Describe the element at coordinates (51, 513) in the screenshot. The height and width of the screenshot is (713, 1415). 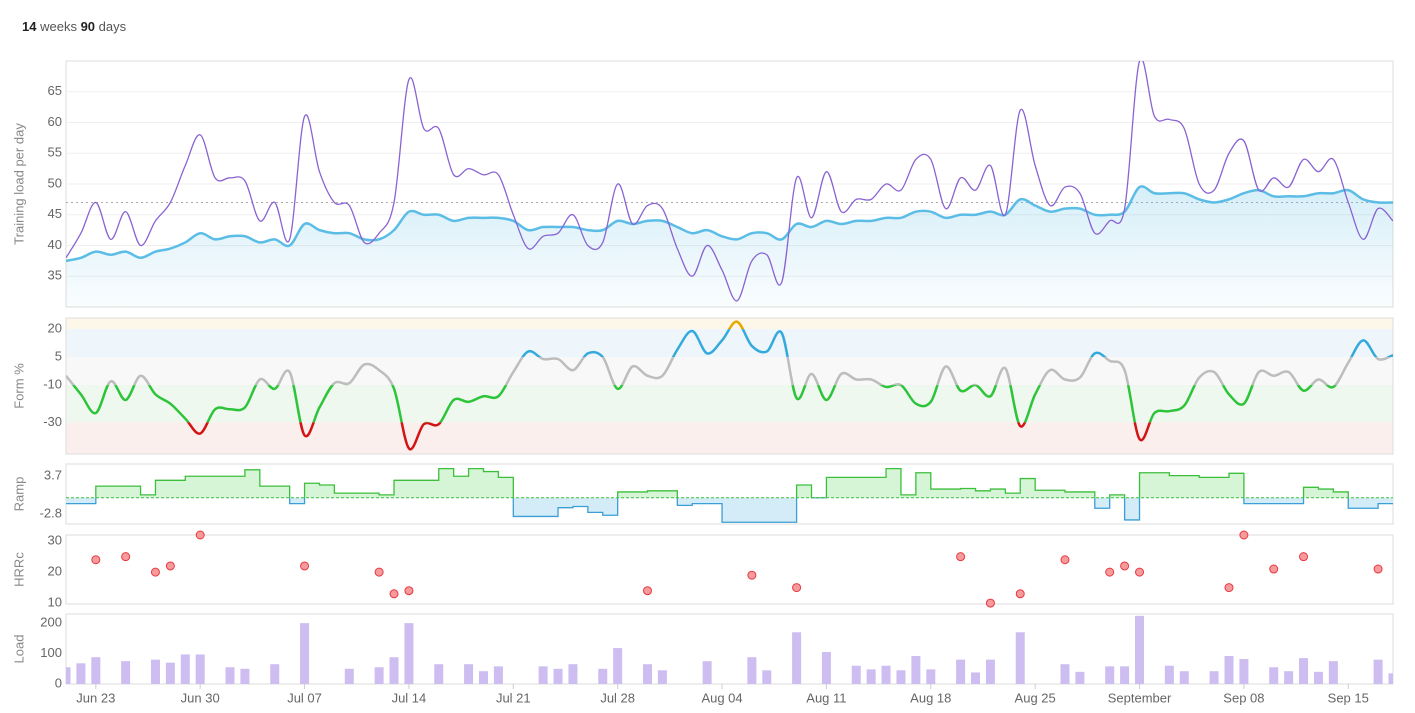
I see `y-tick-label: -2.8` at that location.